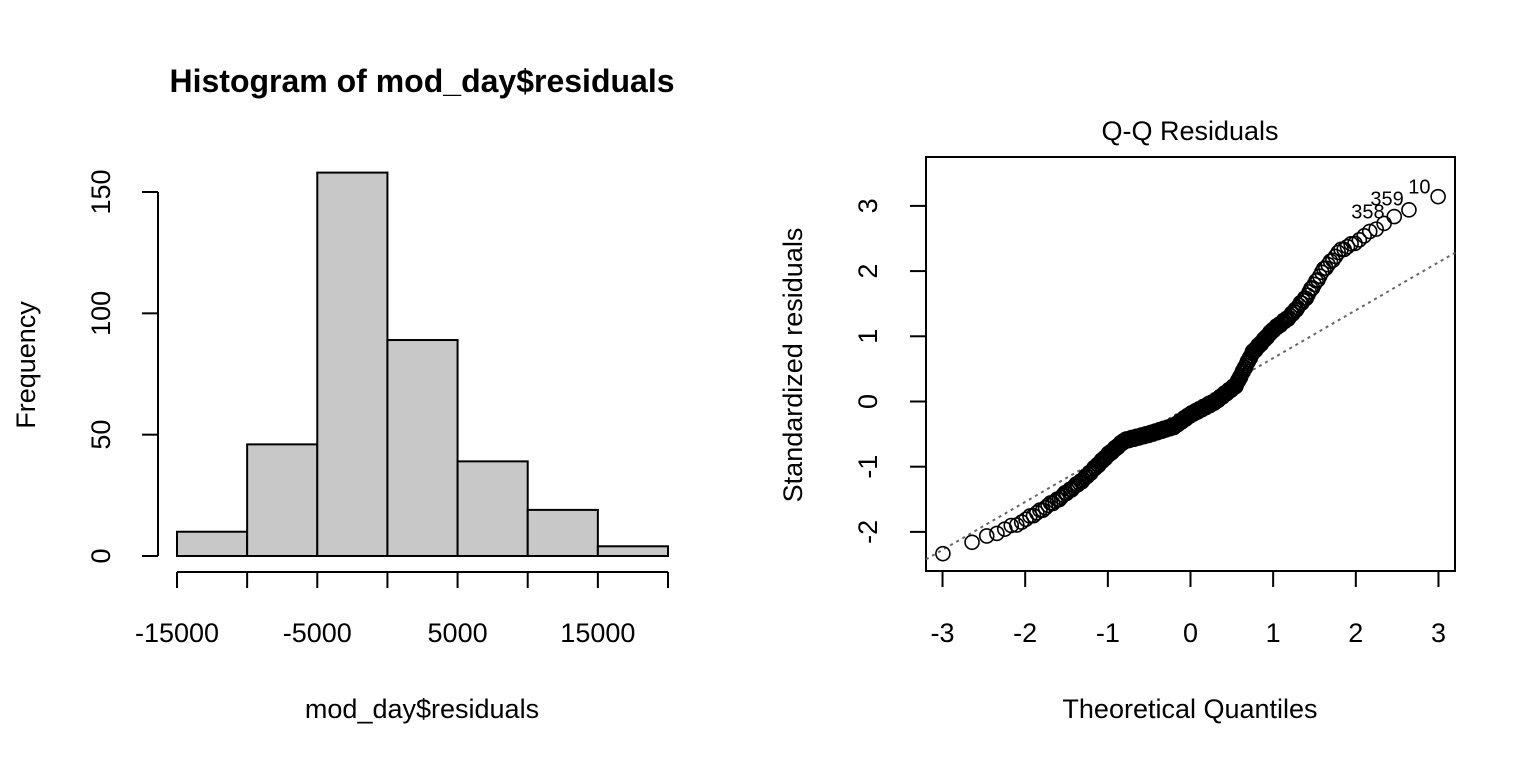 Image resolution: width=1536 pixels, height=768 pixels. What do you see at coordinates (101, 435) in the screenshot?
I see `histogram-y-tick-label: 50` at bounding box center [101, 435].